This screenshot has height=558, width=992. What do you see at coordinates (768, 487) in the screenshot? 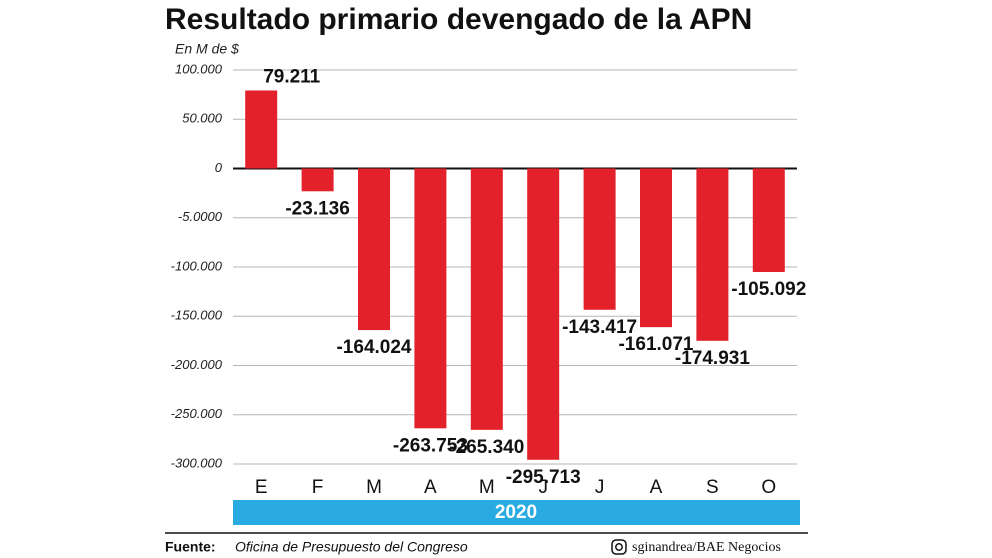
I see `x-tick-label: O` at bounding box center [768, 487].